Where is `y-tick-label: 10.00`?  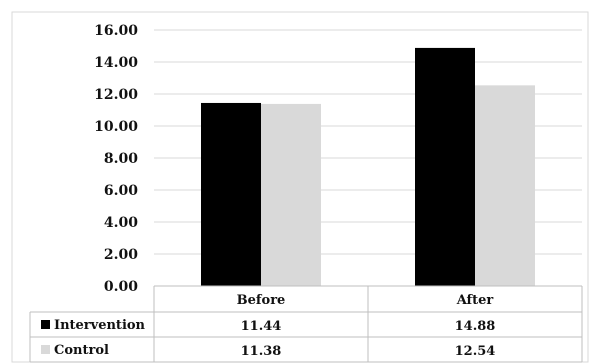 y-tick-label: 10.00 is located at coordinates (116, 127).